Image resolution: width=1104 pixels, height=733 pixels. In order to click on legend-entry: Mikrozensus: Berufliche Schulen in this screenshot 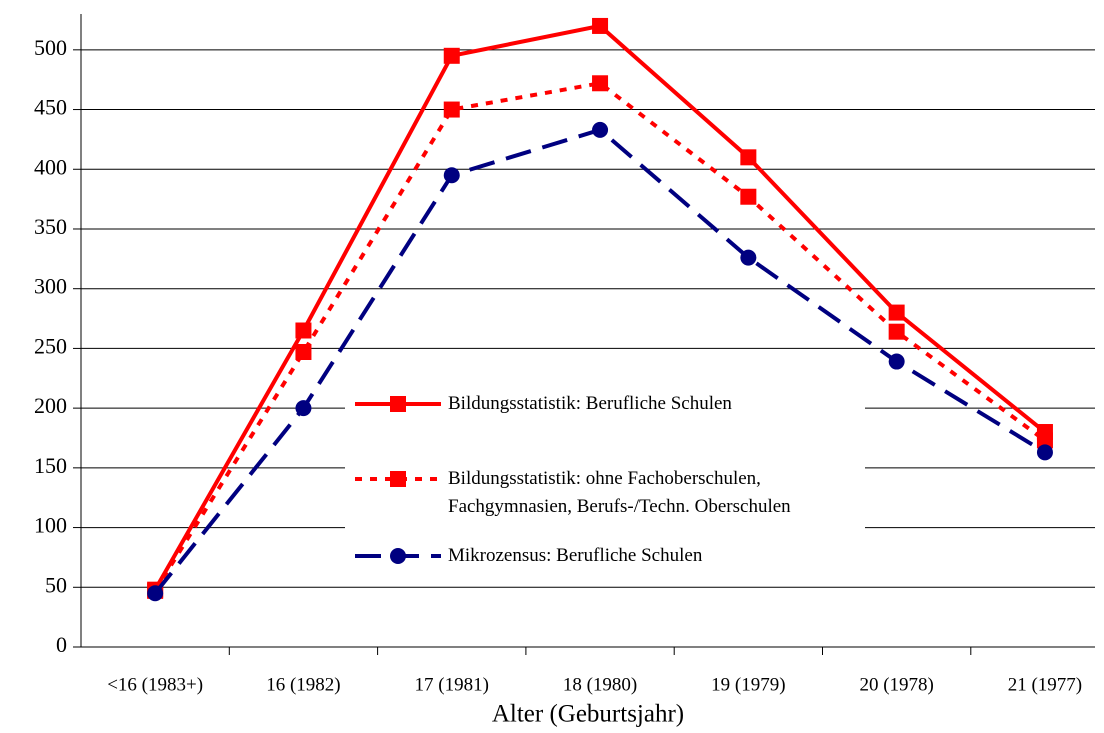, I will do `click(605, 556)`.